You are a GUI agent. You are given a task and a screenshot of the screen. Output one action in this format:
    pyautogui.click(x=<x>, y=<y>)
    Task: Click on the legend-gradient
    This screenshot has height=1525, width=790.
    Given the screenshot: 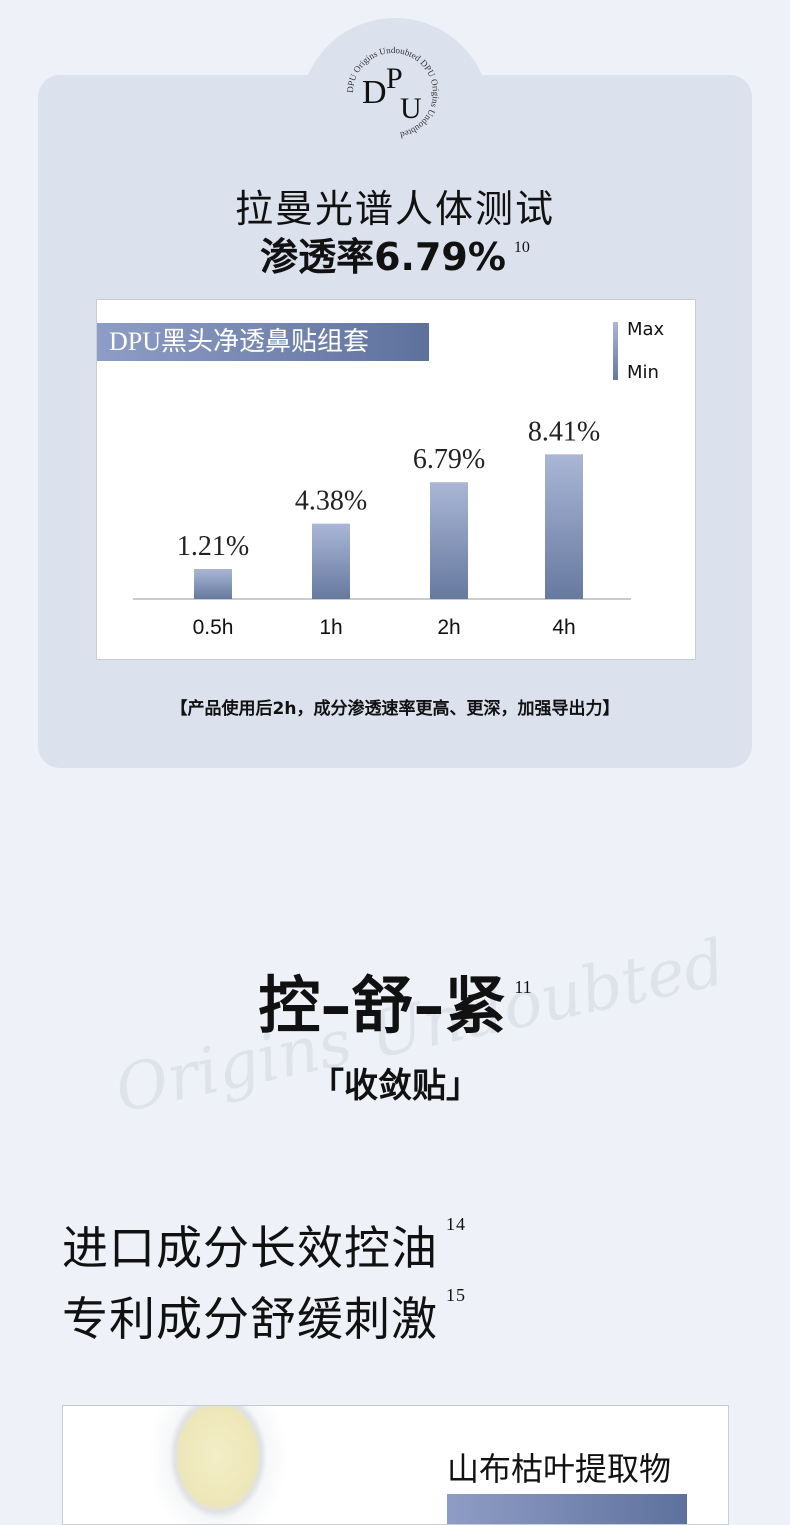 What is the action you would take?
    pyautogui.click(x=615, y=351)
    